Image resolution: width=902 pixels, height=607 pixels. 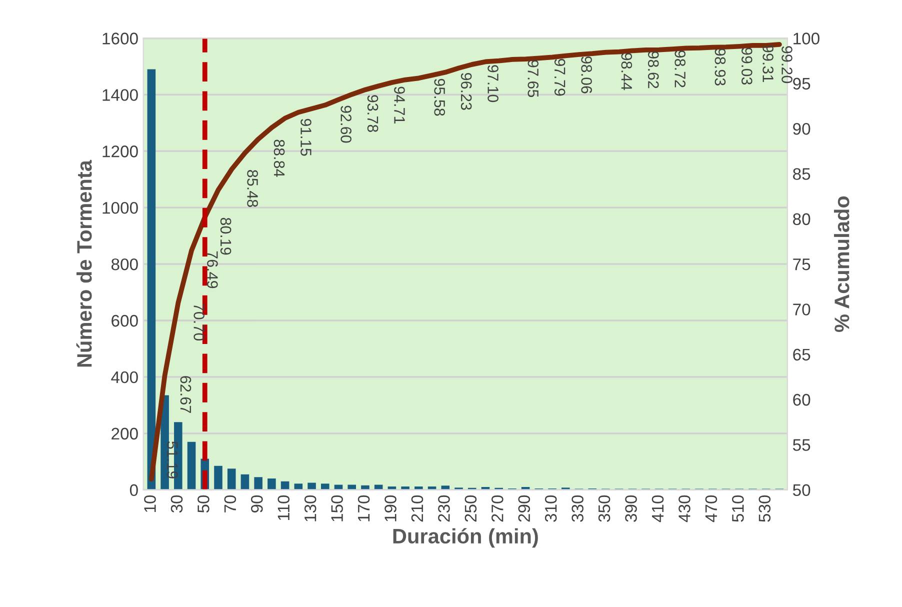 What do you see at coordinates (801, 400) in the screenshot?
I see `y2-tick-label: 60` at bounding box center [801, 400].